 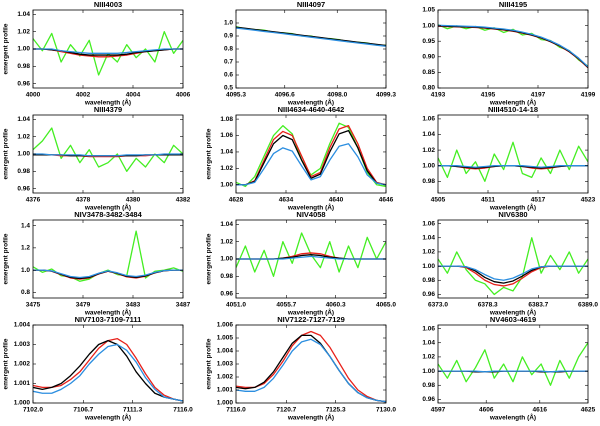 What do you see at coordinates (588, 410) in the screenshot?
I see `x-tick-label: 4625` at bounding box center [588, 410].